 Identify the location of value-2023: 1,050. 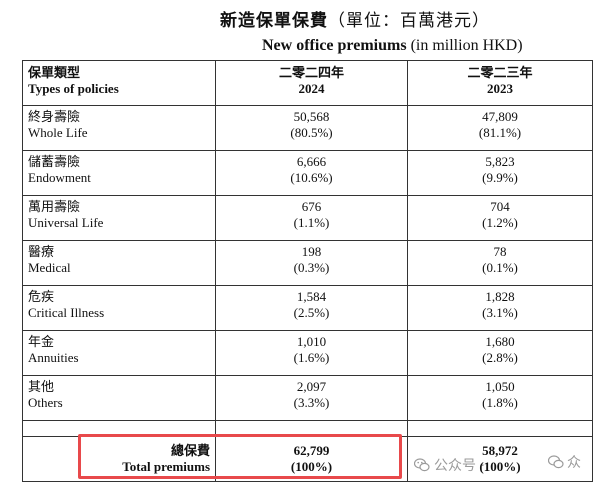
(500, 386).